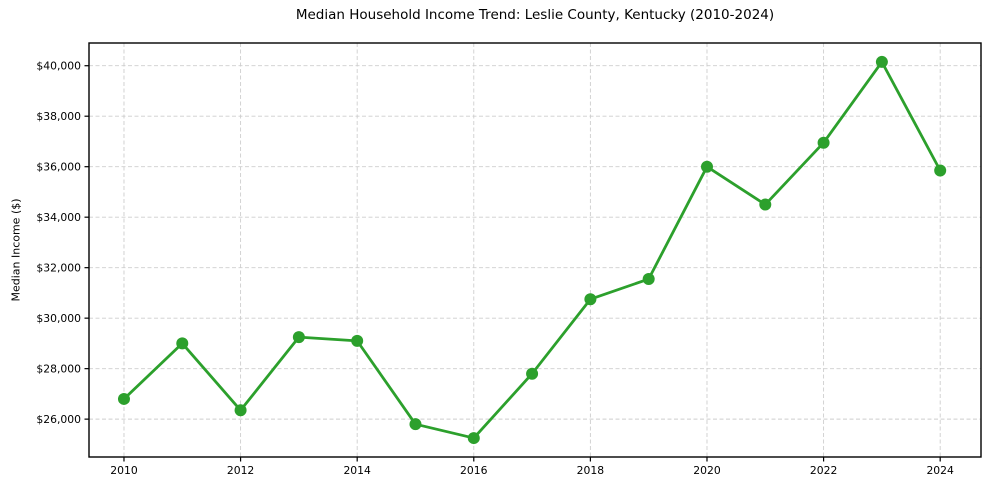 The height and width of the screenshot is (490, 989). What do you see at coordinates (58, 217) in the screenshot?
I see `y-tick-label: $34,000` at bounding box center [58, 217].